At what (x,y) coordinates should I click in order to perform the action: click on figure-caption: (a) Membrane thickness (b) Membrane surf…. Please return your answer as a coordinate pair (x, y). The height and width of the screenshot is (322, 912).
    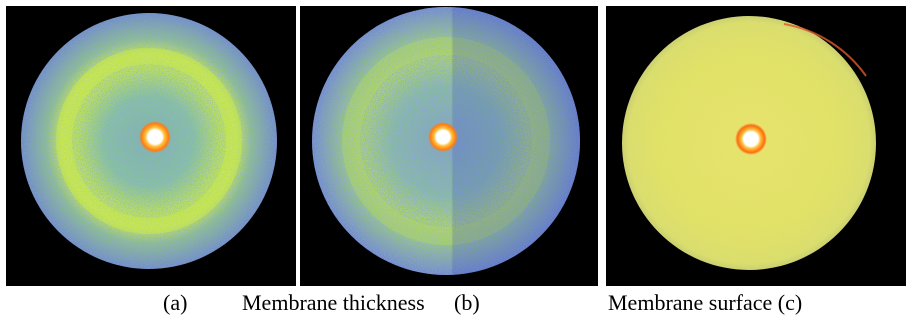
    Looking at the image, I should click on (456, 304).